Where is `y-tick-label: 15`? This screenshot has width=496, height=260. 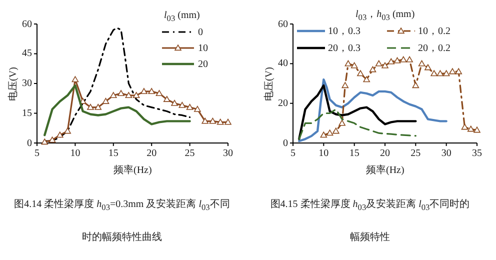
y-tick-label: 15 is located at coordinates (27, 113).